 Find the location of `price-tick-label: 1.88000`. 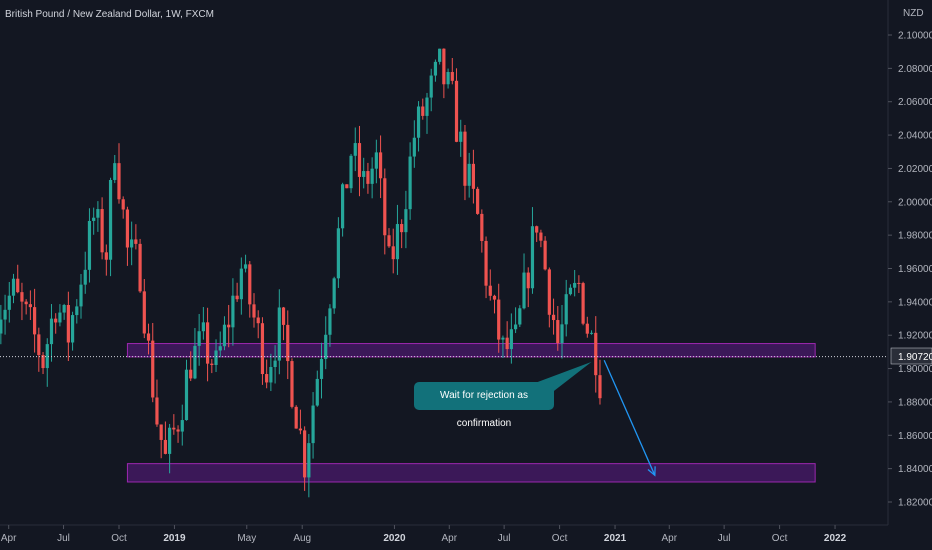

price-tick-label: 1.88000 is located at coordinates (915, 402).